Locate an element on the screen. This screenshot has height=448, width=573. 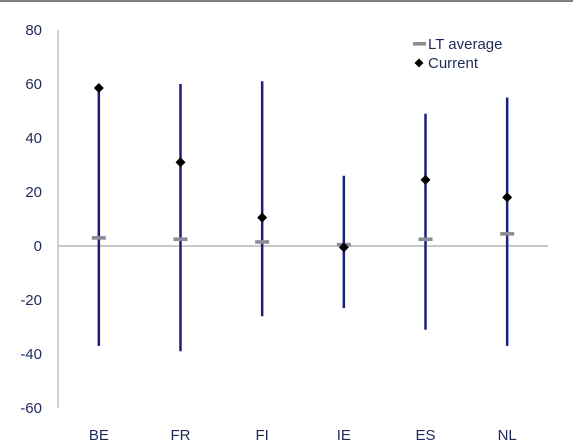
y-tick-label: 60 is located at coordinates (33, 84).